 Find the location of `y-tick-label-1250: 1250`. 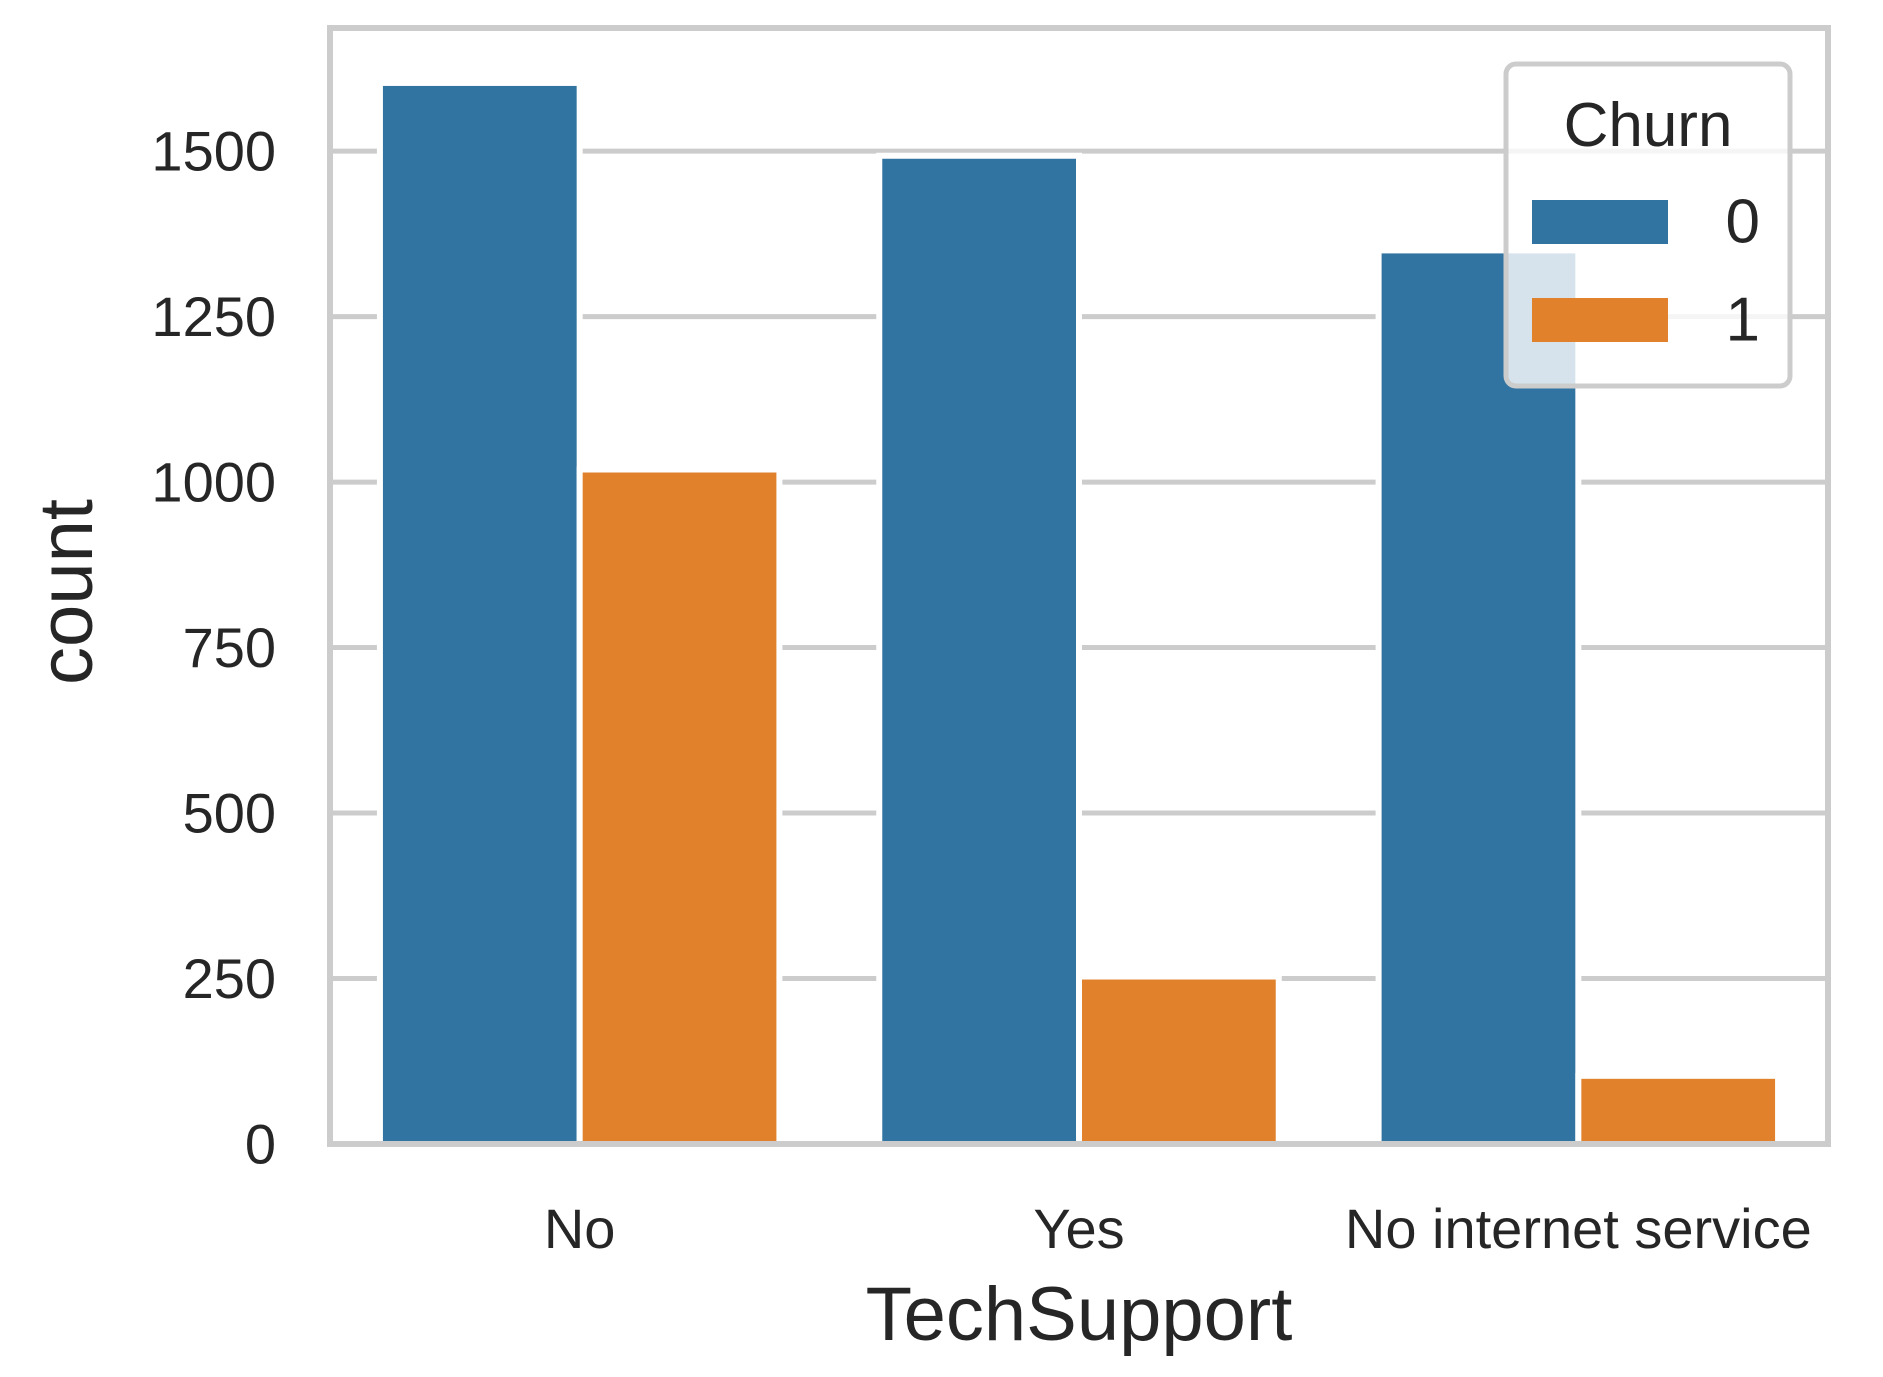

y-tick-label-1250: 1250 is located at coordinates (213, 316).